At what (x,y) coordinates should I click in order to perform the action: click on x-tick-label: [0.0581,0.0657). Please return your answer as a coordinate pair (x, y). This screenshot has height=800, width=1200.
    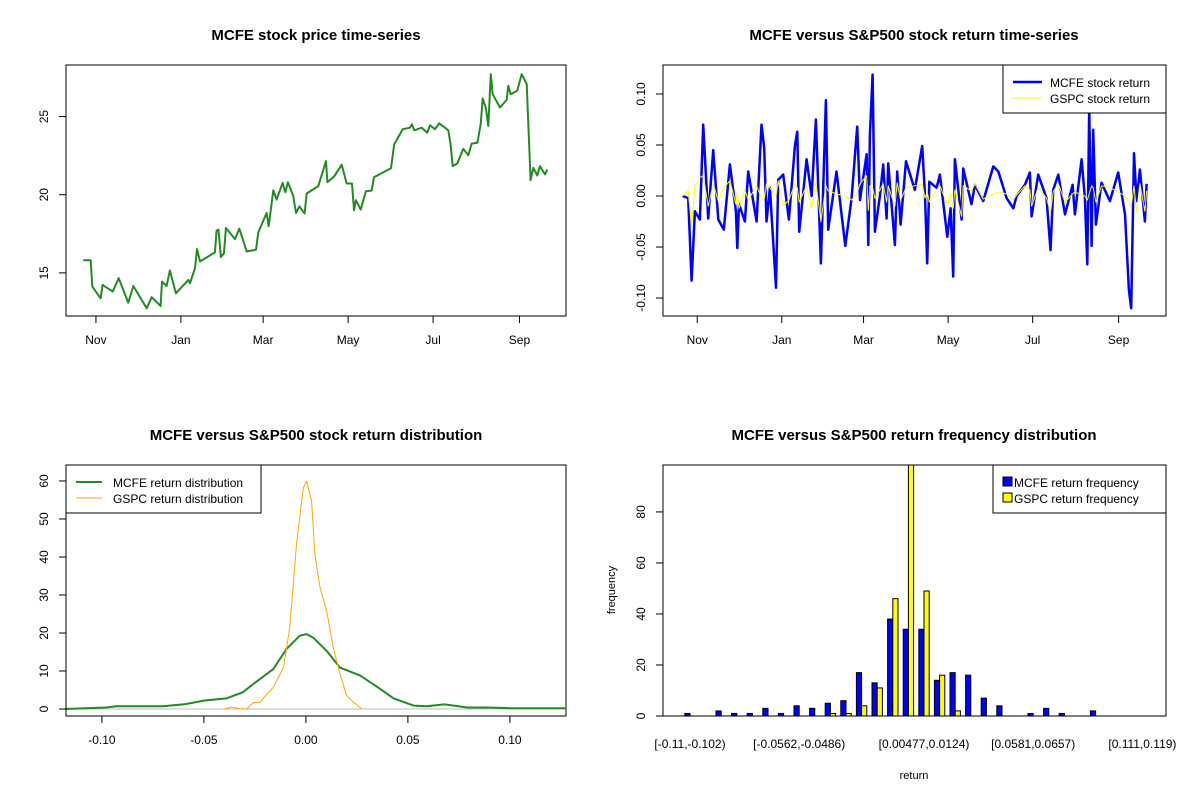
    Looking at the image, I should click on (1033, 744).